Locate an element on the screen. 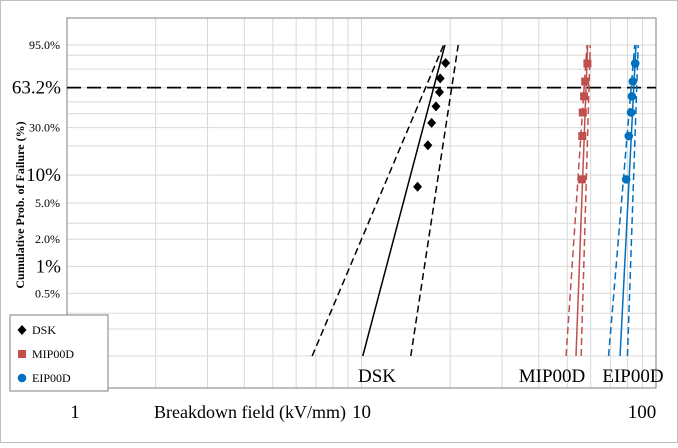 The image size is (678, 448). legend-label-dsk: DSK is located at coordinates (44, 330).